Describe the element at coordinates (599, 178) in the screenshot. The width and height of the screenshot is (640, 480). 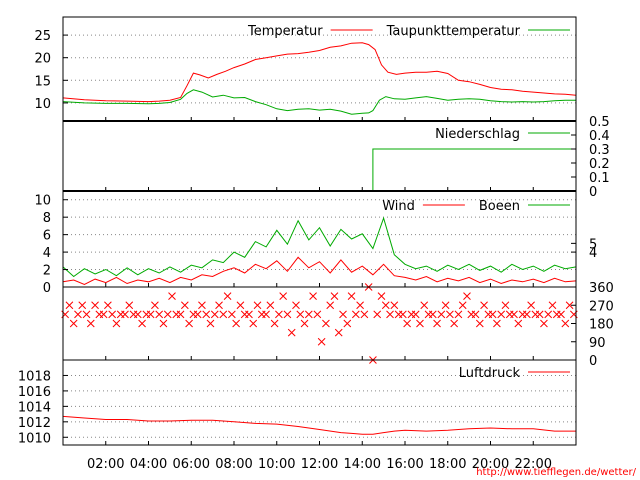
I see `y-tick-label-right-precipitation: 0.1` at that location.